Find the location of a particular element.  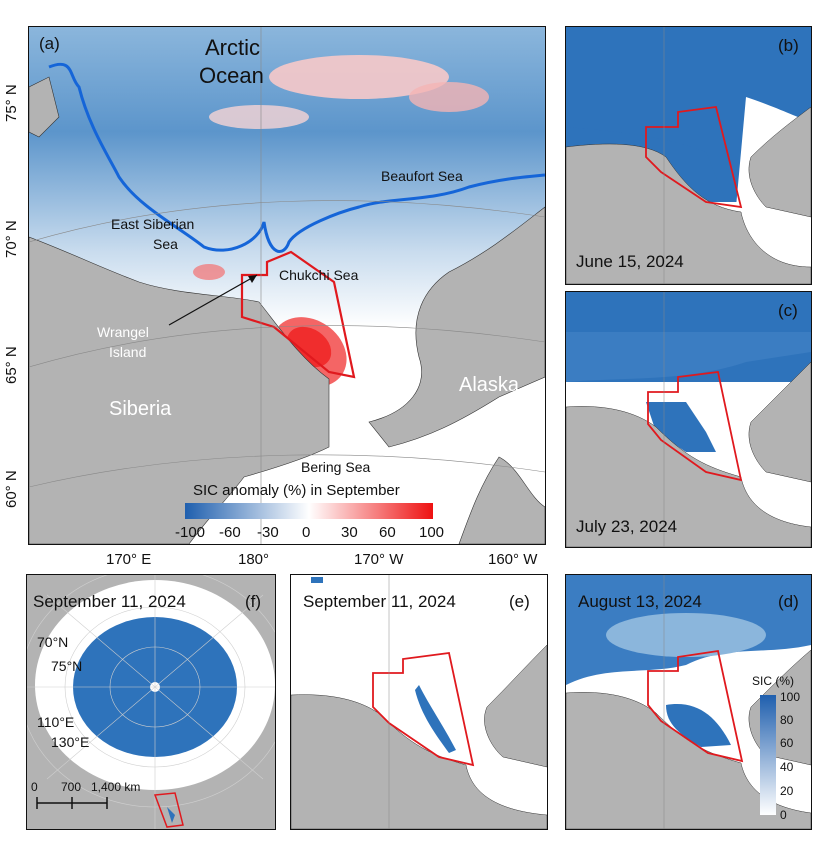

sea-ice is located at coordinates (688, 357).